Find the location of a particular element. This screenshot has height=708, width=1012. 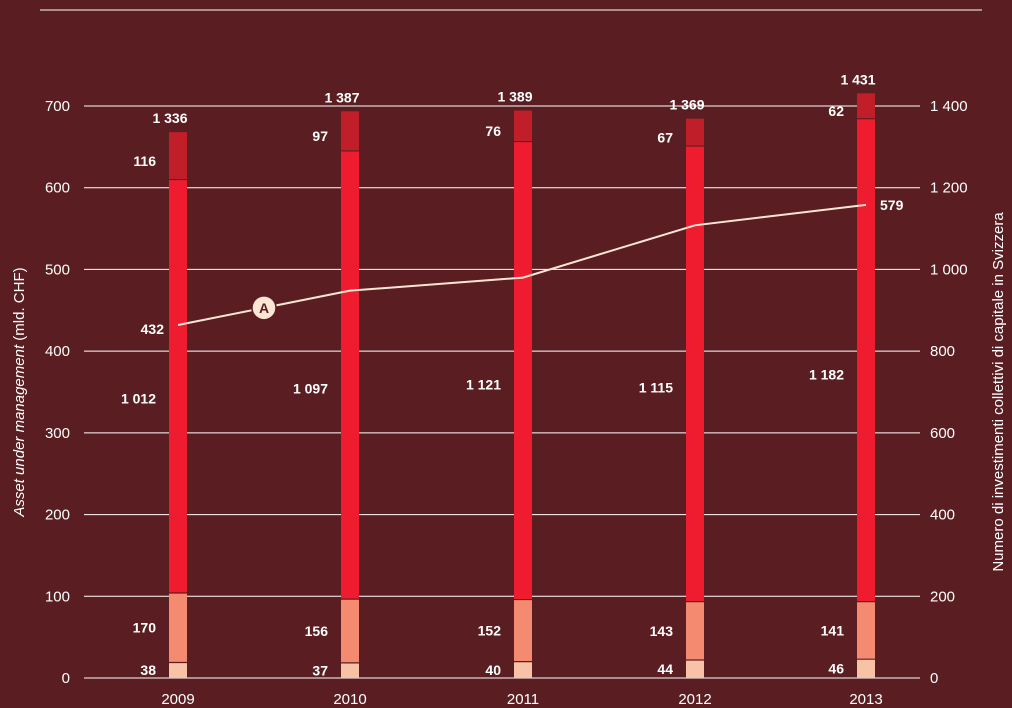

bar-value-label: 62 is located at coordinates (836, 111).